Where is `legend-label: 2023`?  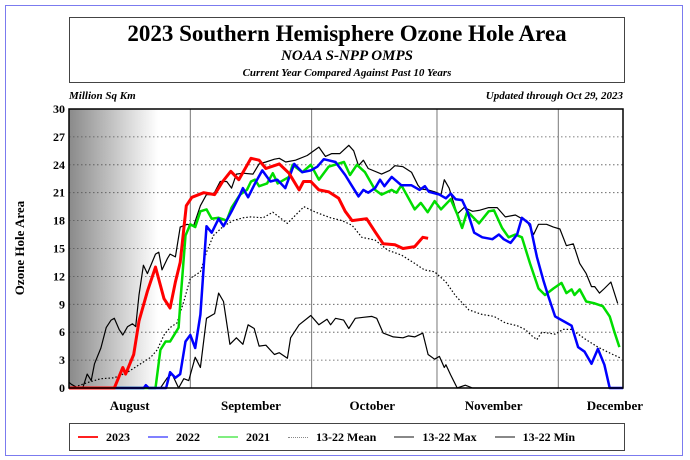 legend-label: 2023 is located at coordinates (118, 436).